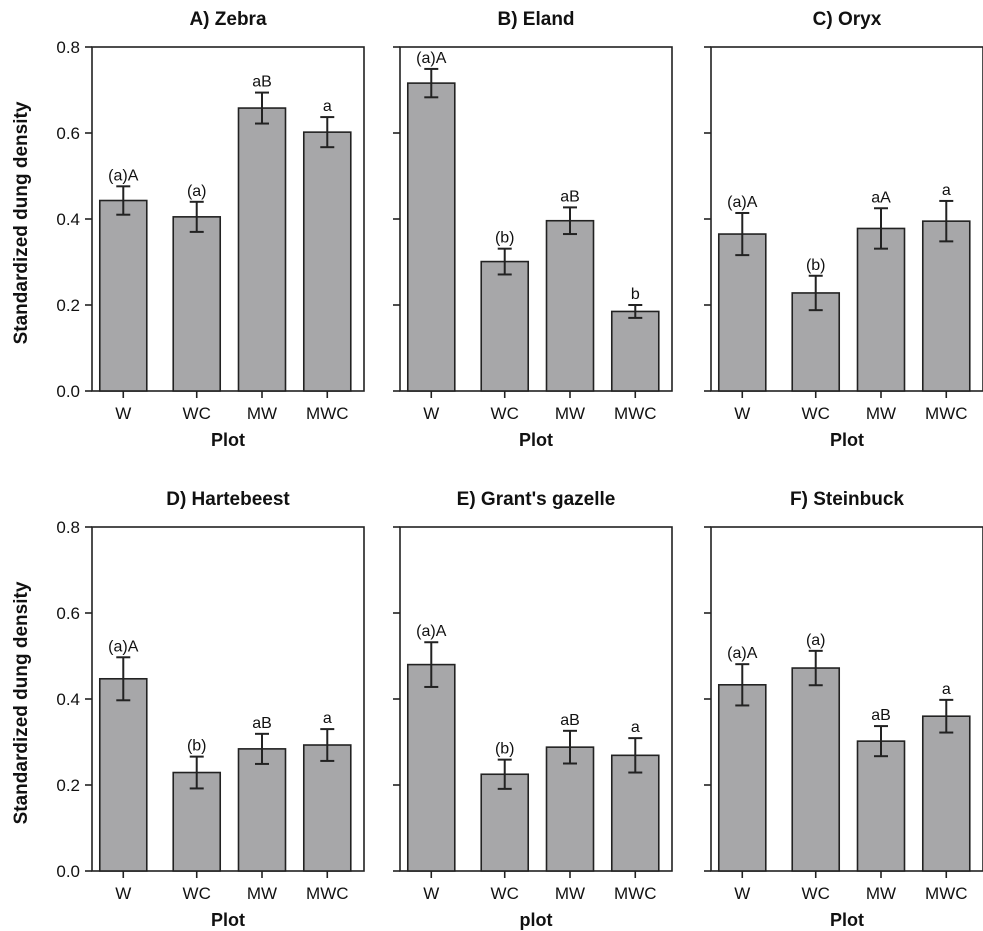 The image size is (983, 931). I want to click on significance-label: aA, so click(881, 197).